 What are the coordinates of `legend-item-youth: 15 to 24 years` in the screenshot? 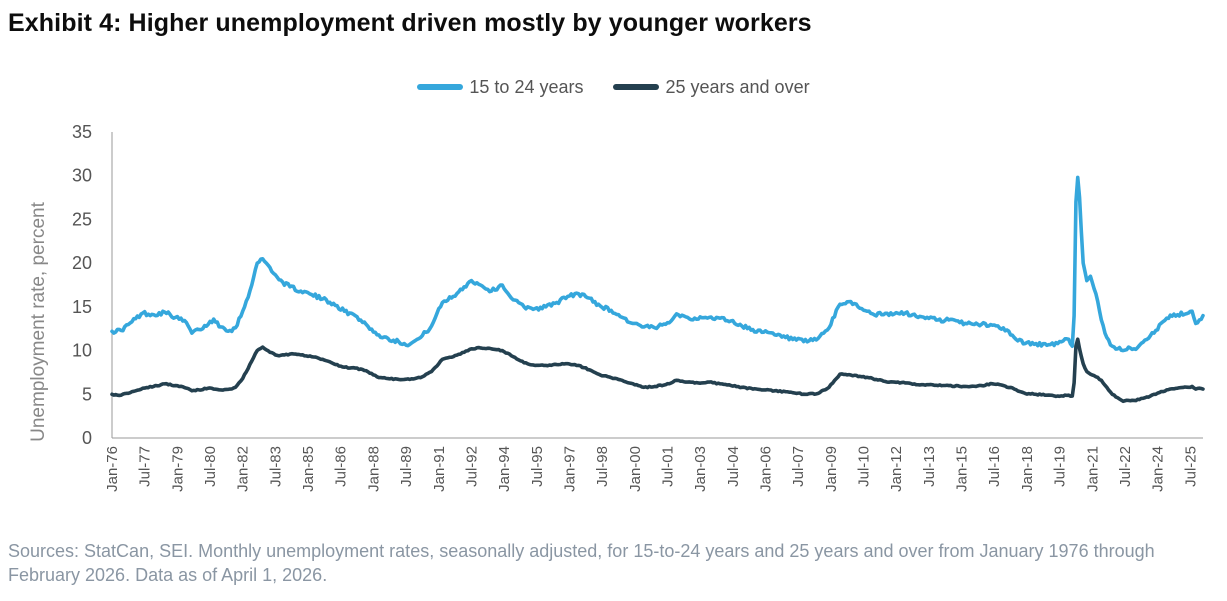 It's located at (500, 87).